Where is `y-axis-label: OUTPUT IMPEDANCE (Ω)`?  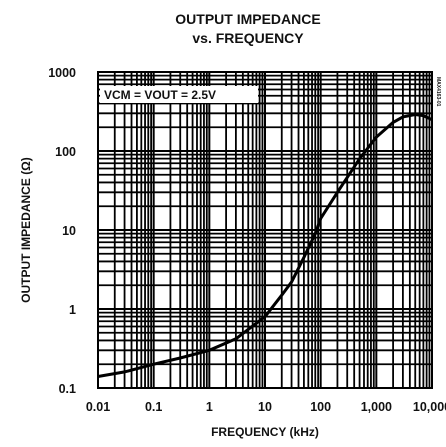
y-axis-label: OUTPUT IMPEDANCE (Ω) is located at coordinates (26, 230).